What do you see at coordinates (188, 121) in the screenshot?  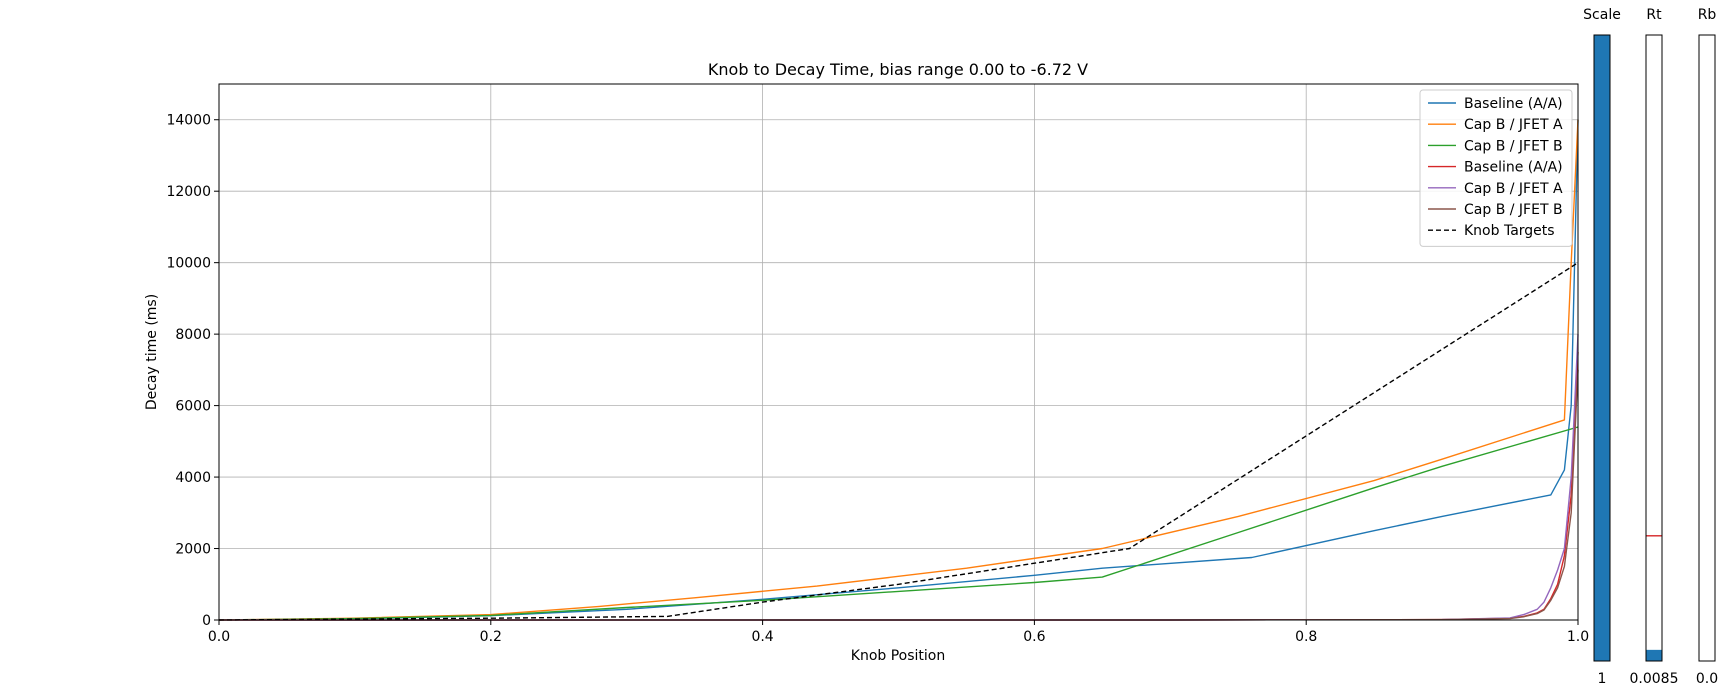 I see `y-tick-label: 14000` at bounding box center [188, 121].